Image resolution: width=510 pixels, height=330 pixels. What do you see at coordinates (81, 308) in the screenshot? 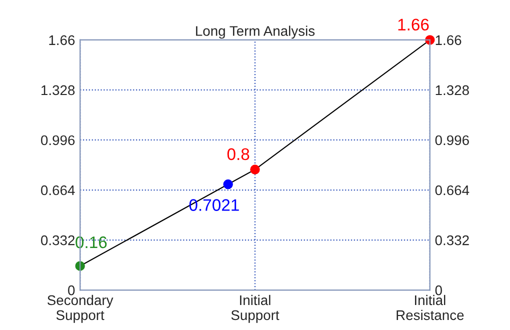
I see `x-tick-label: Secondary Support` at bounding box center [81, 308].